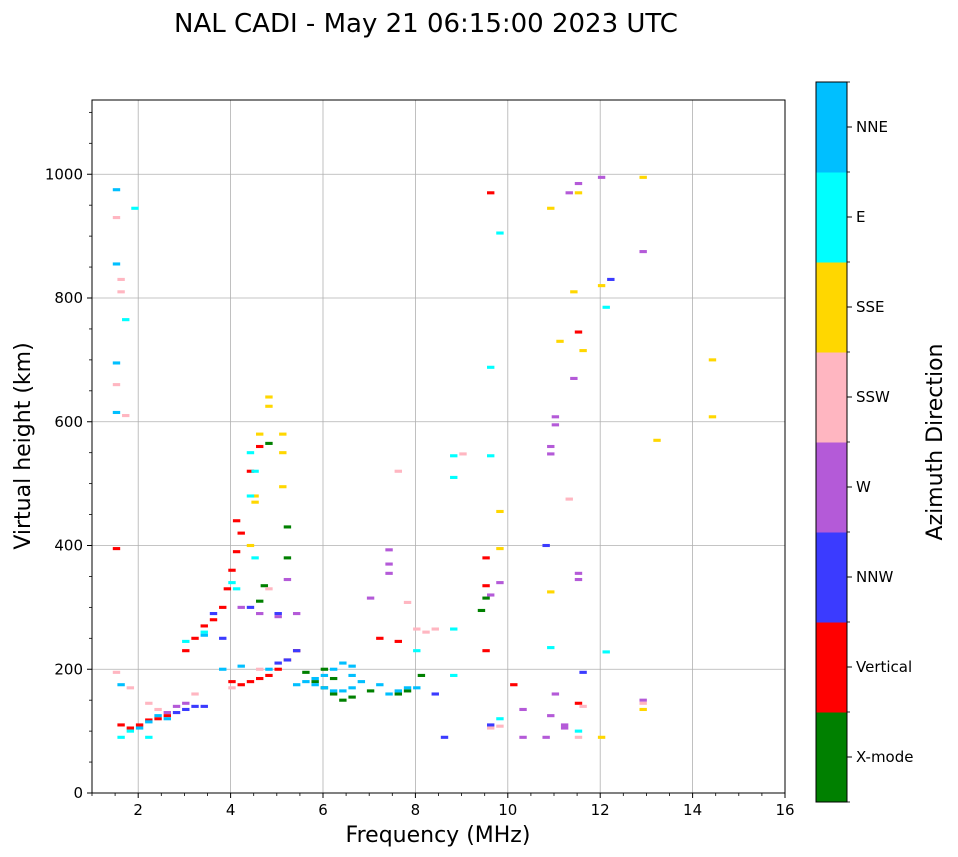  Describe the element at coordinates (373, 571) in the screenshot. I see `series-x-mode` at that location.